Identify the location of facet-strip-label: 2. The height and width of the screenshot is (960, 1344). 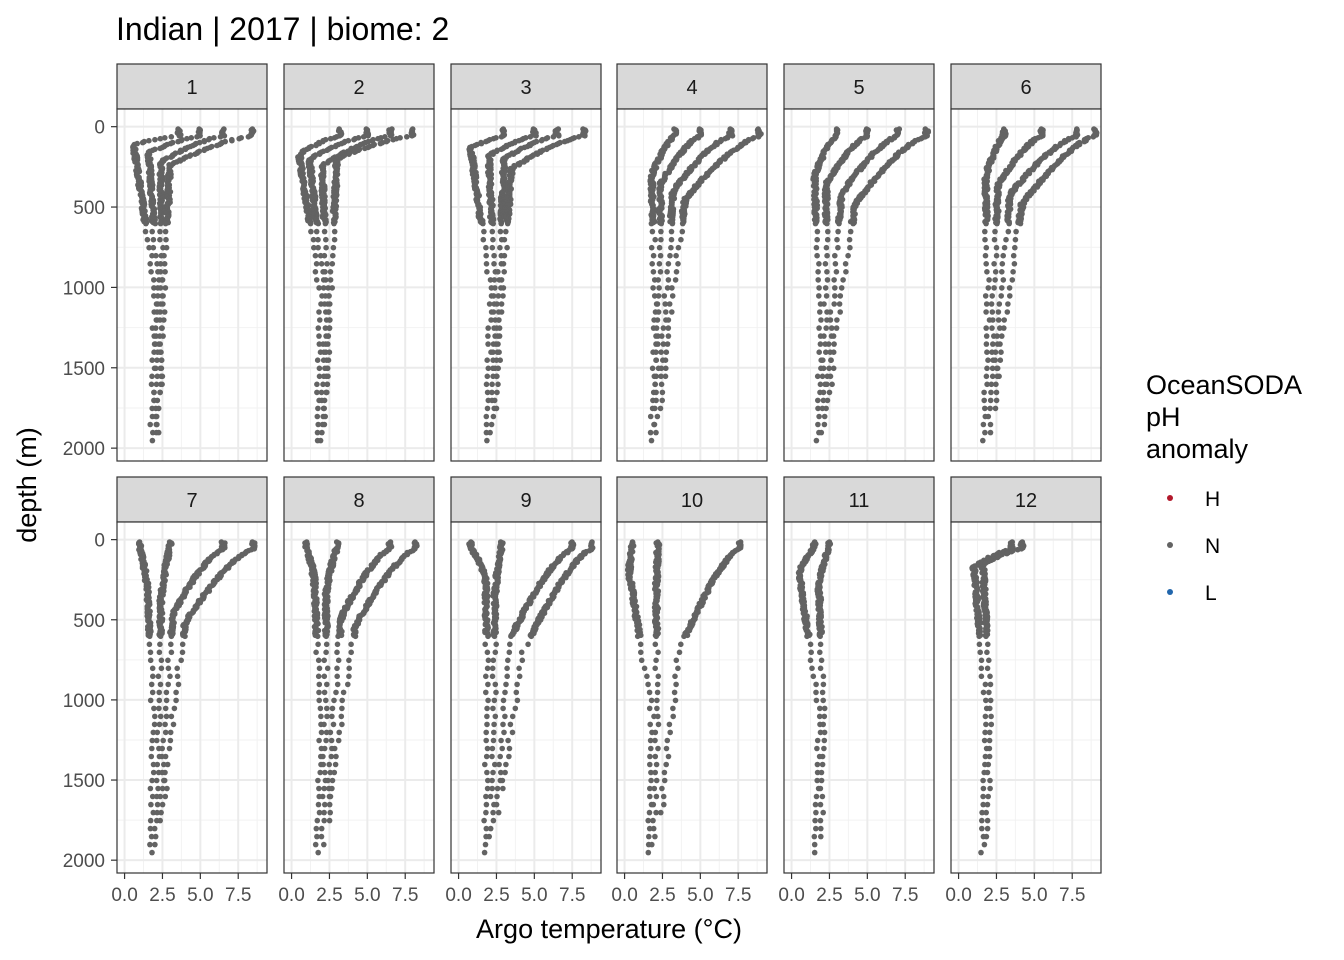
(358, 88).